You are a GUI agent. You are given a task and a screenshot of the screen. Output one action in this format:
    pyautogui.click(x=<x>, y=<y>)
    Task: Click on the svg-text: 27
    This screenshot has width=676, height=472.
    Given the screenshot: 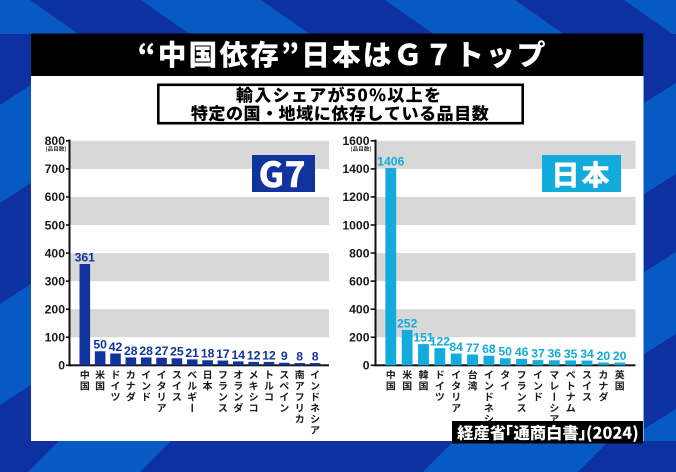 What is the action you would take?
    pyautogui.click(x=162, y=351)
    